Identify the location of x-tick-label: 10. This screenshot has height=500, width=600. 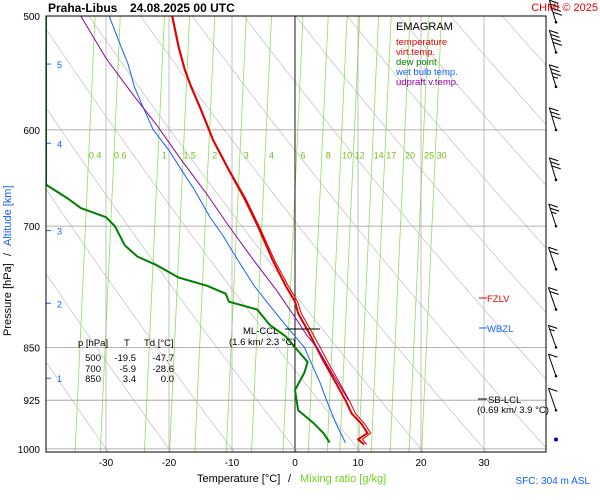
(358, 463).